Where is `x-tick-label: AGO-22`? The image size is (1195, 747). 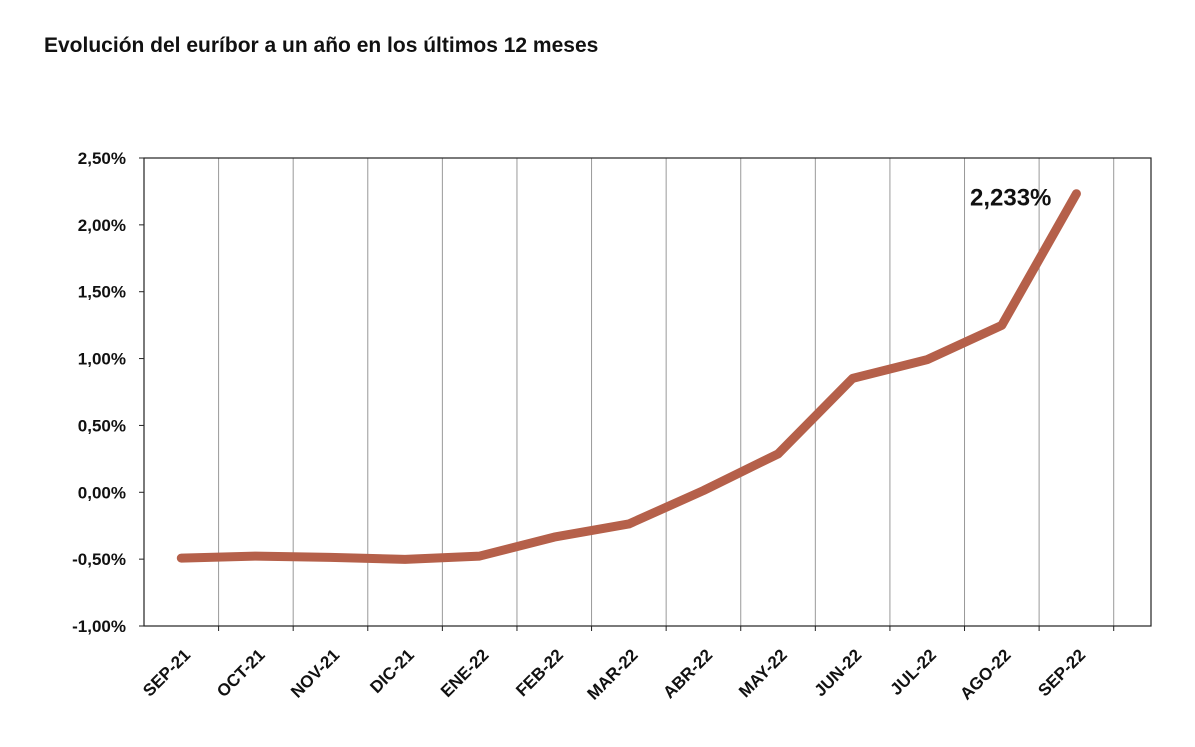 x-tick-label: AGO-22 is located at coordinates (985, 674).